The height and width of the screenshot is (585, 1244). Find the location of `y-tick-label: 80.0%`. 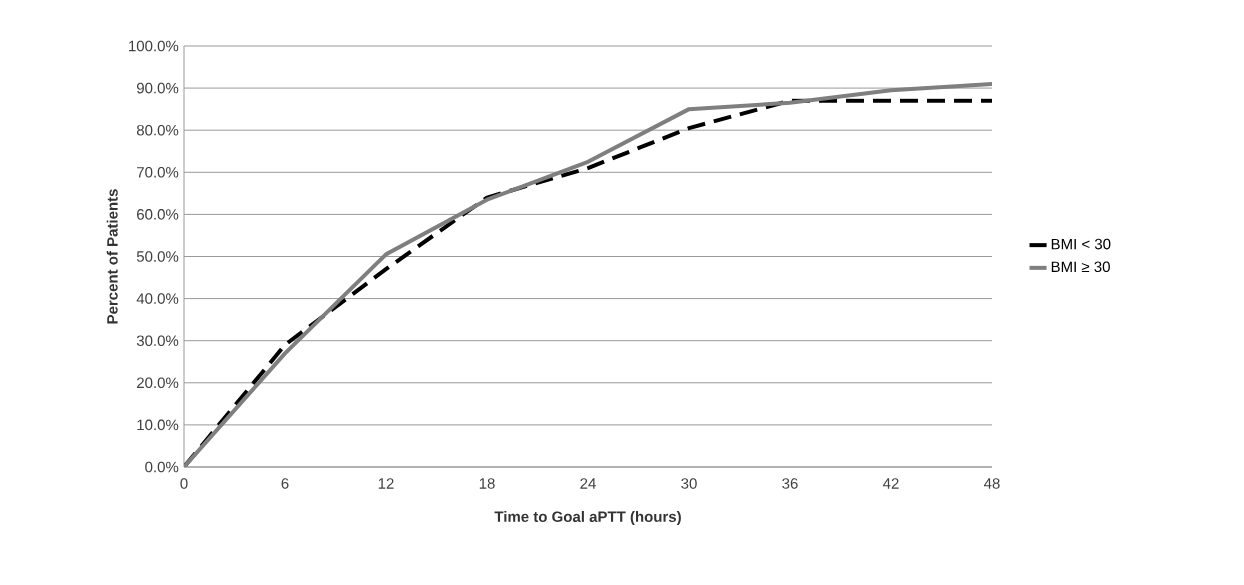

y-tick-label: 80.0% is located at coordinates (157, 130).